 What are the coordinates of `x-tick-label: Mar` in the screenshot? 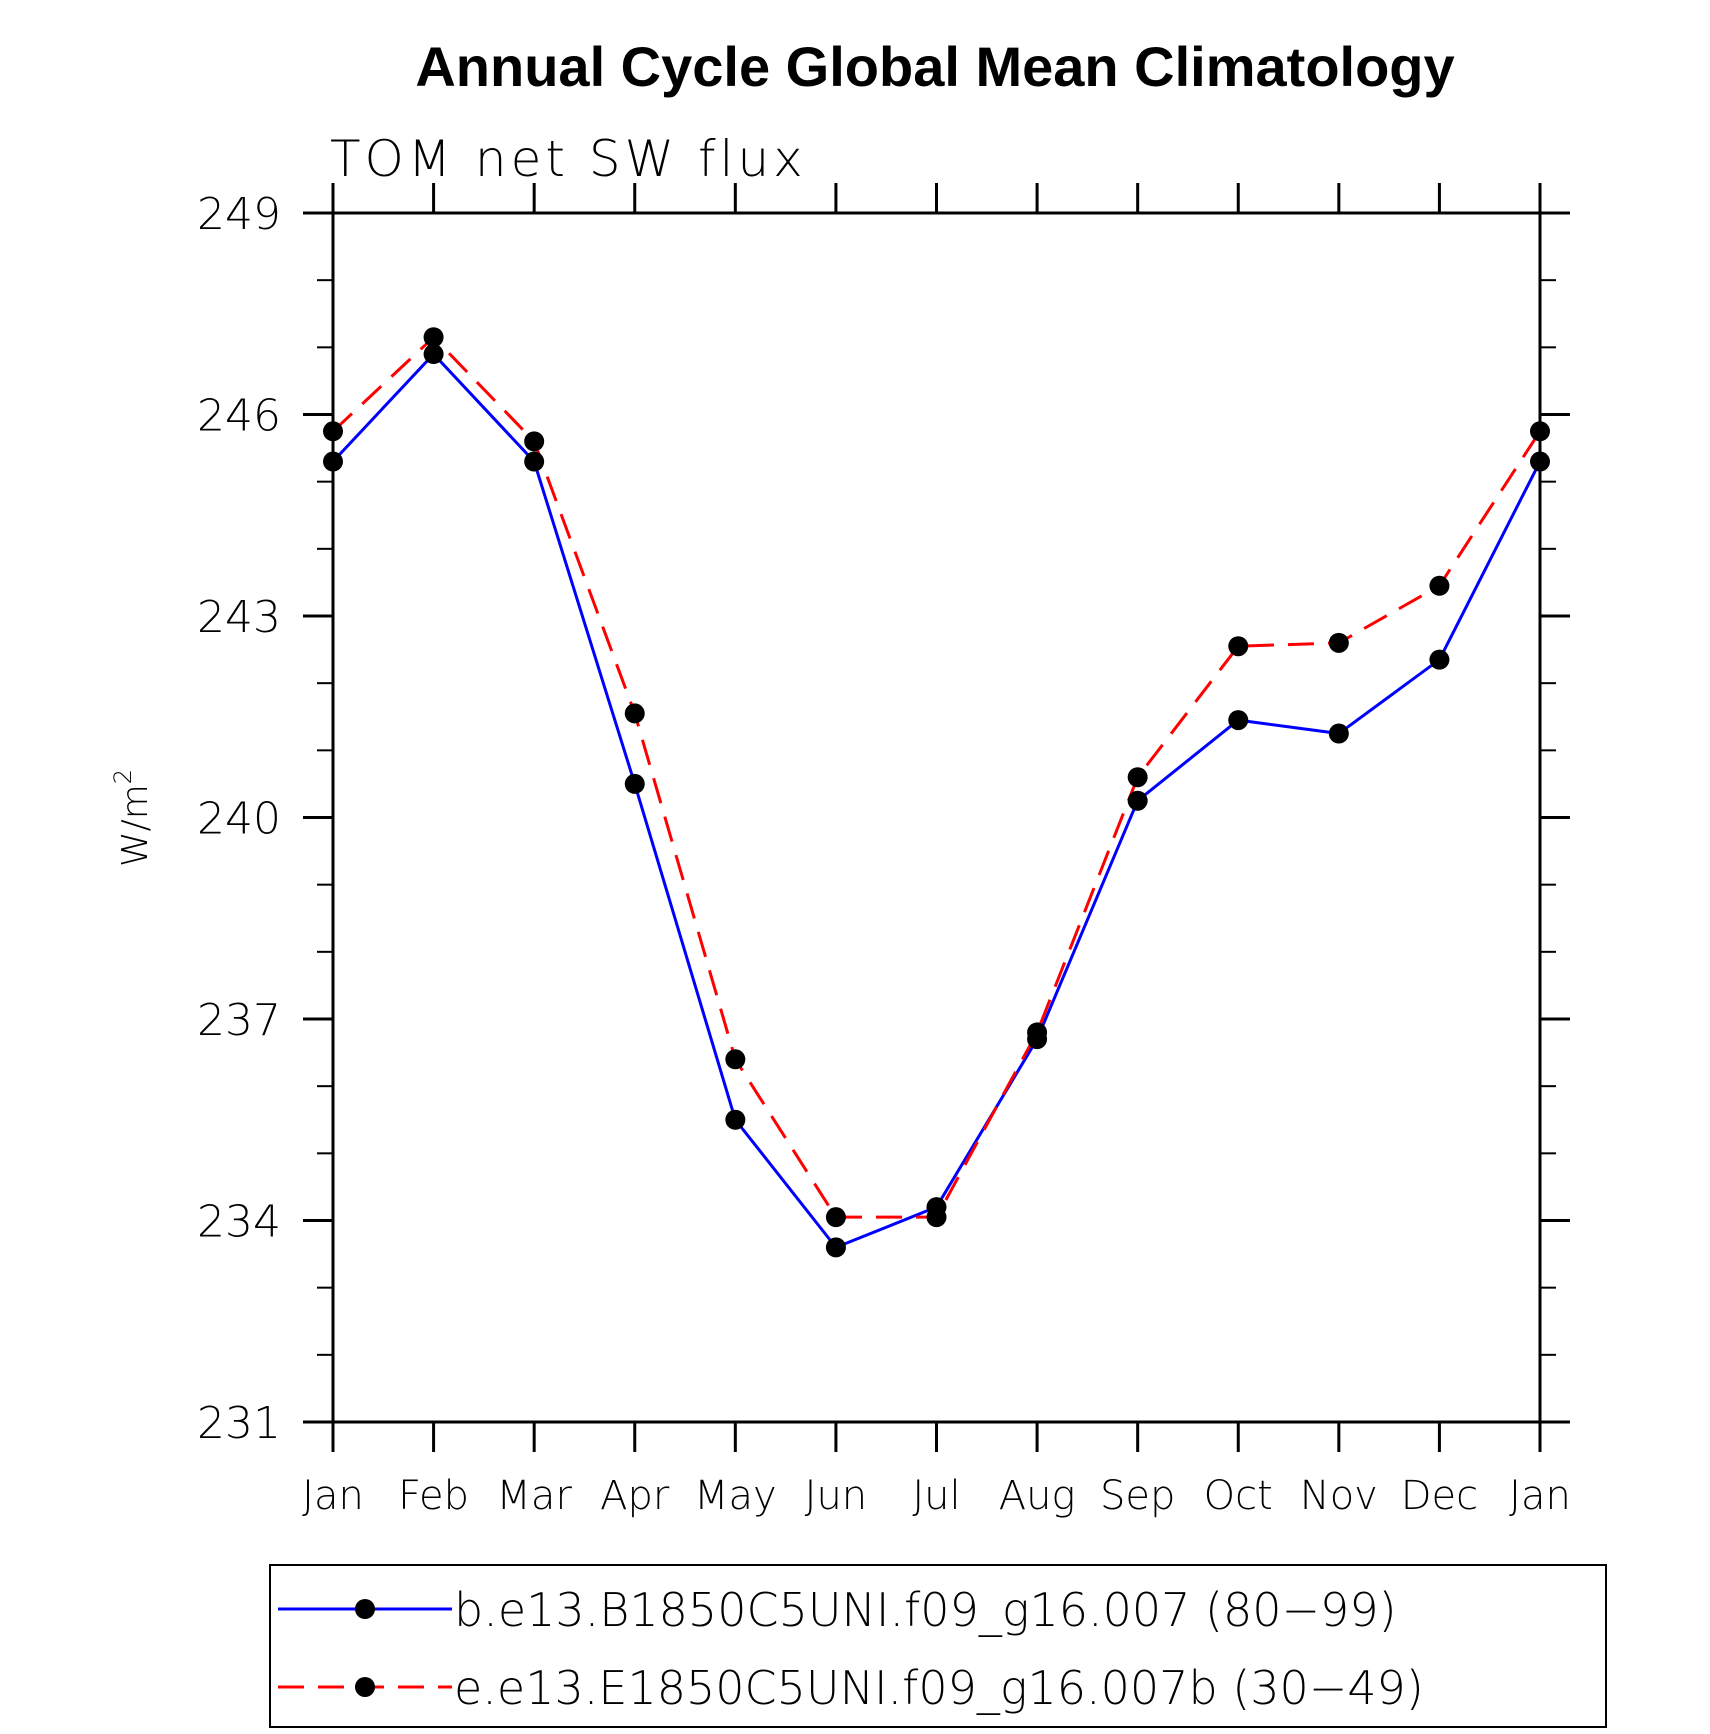 It's located at (534, 1496).